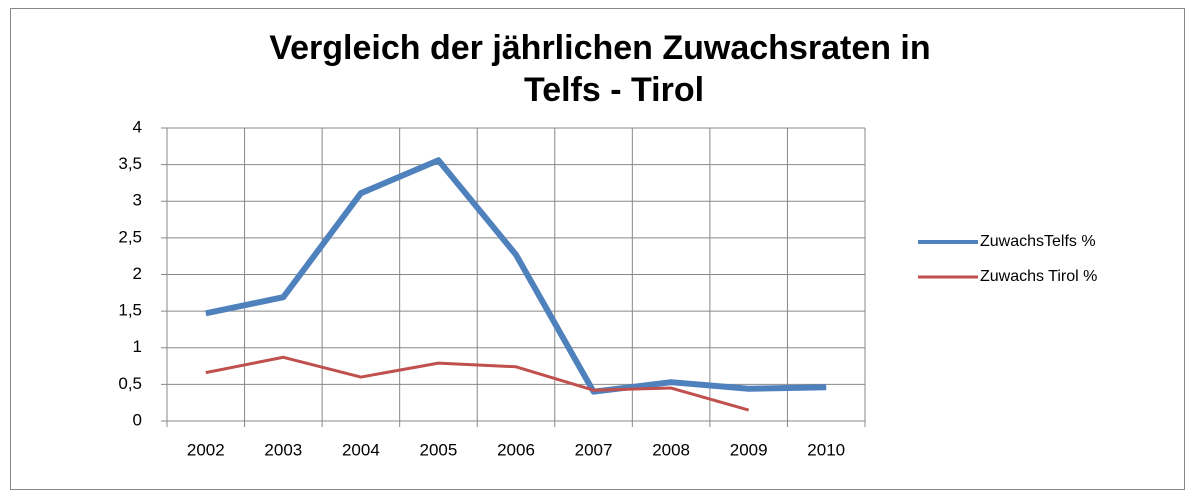  What do you see at coordinates (130, 310) in the screenshot?
I see `y-tick-label: 1,5` at bounding box center [130, 310].